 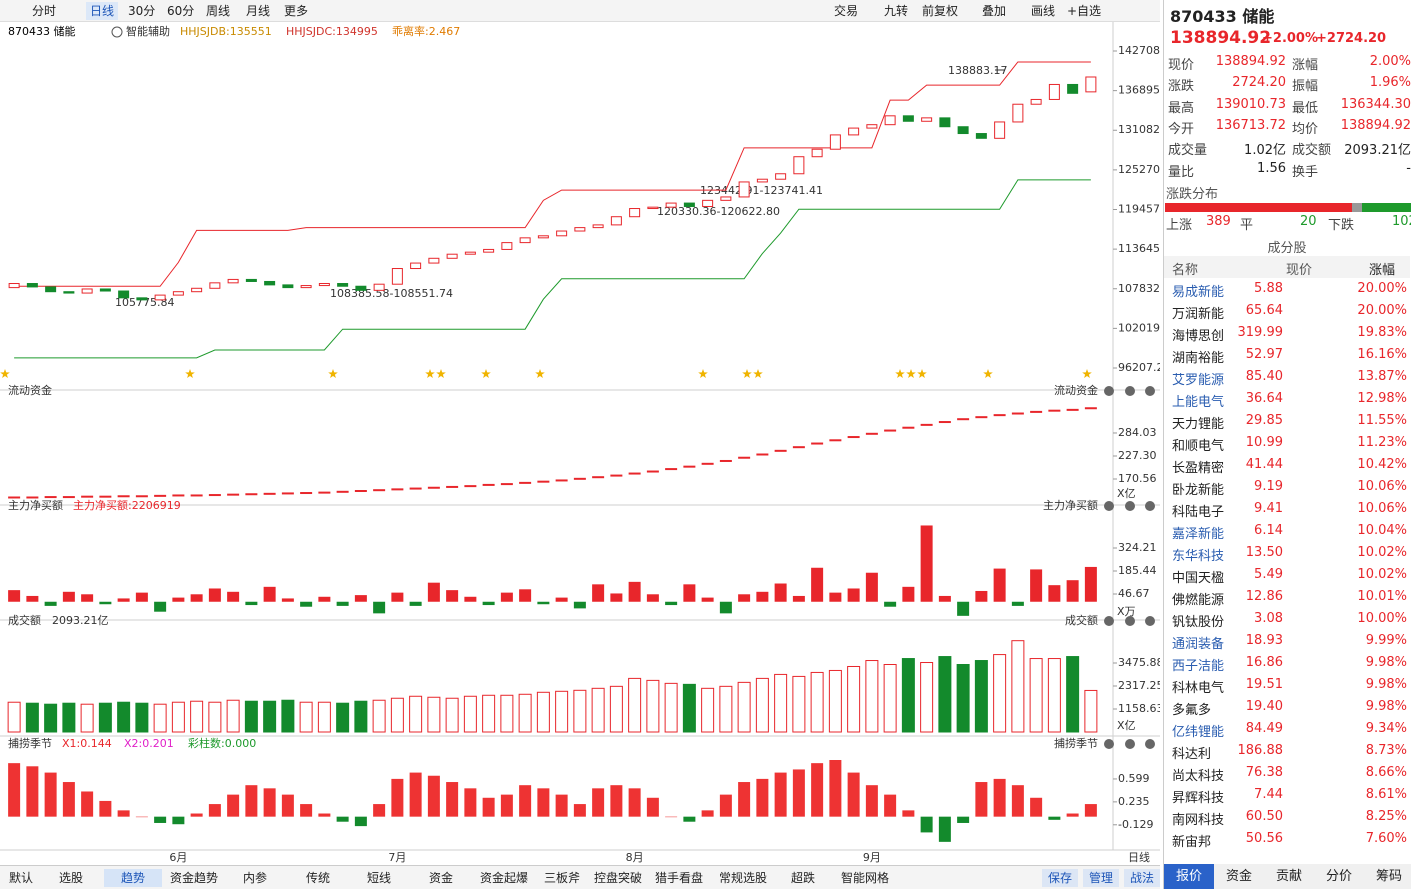 I want to click on stock-name: 天力锂能, so click(x=1198, y=424).